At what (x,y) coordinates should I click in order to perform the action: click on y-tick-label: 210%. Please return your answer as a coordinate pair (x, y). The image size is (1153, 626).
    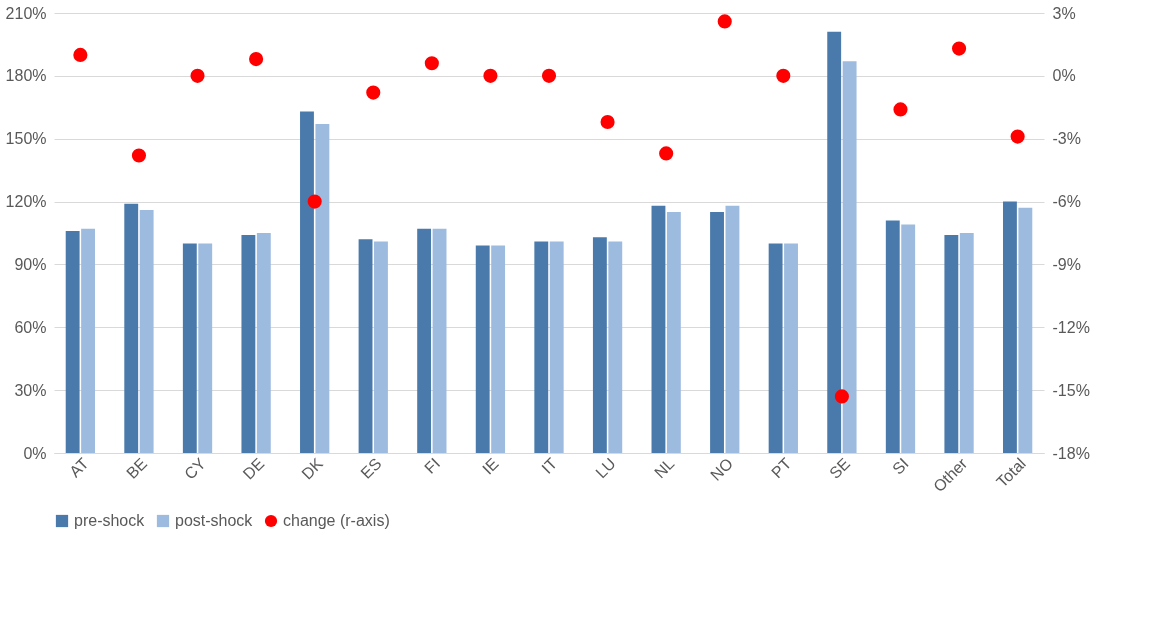
    Looking at the image, I should click on (26, 13).